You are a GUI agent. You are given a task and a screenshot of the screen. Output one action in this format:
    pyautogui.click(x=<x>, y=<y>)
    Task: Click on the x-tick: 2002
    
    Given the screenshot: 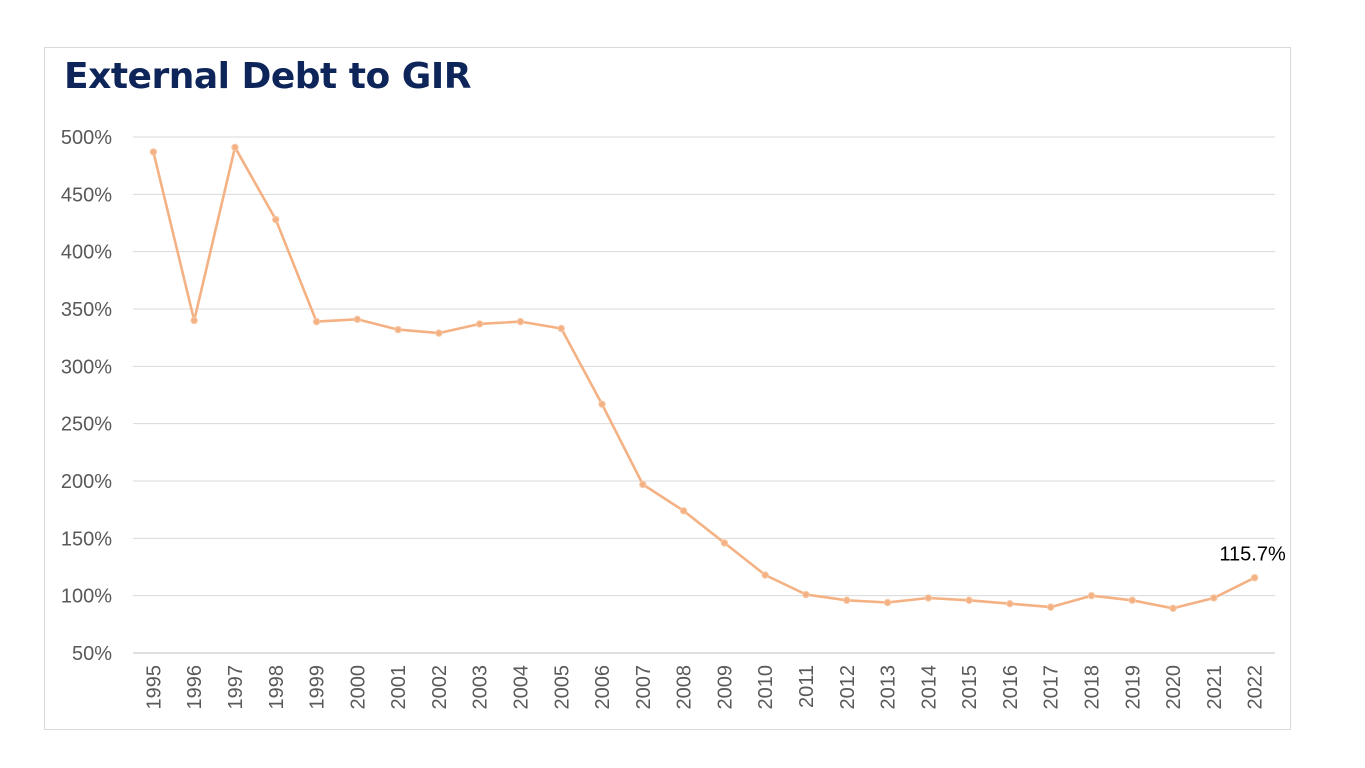 What is the action you would take?
    pyautogui.click(x=440, y=687)
    